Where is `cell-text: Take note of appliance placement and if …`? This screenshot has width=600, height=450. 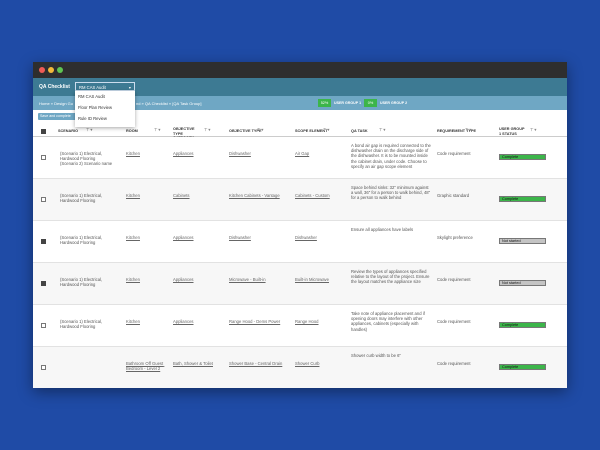 cell-text: Take note of appliance placement and if … is located at coordinates (388, 321).